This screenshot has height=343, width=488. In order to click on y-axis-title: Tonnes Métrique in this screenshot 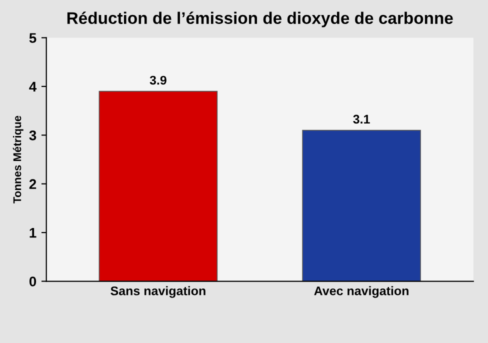, I will do `click(18, 160)`.